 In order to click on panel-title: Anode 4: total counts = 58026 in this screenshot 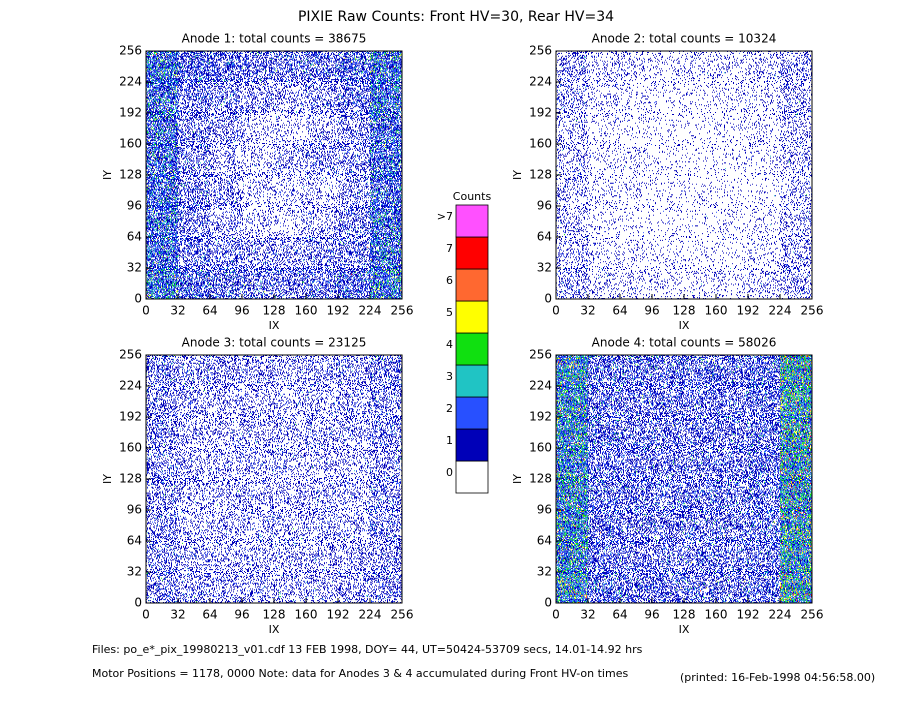, I will do `click(684, 343)`.